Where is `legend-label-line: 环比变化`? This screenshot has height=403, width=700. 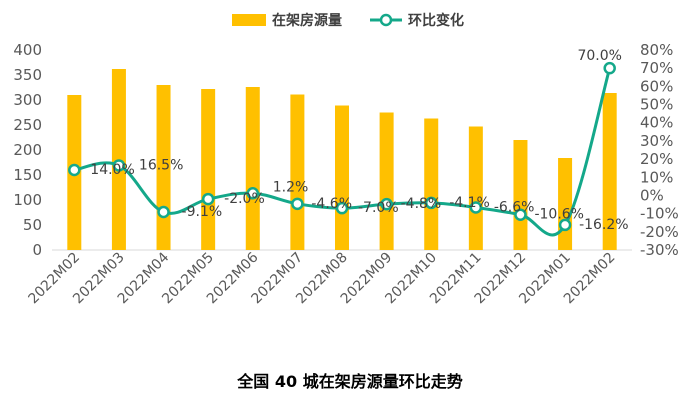
legend-label-line: 环比变化 is located at coordinates (436, 20).